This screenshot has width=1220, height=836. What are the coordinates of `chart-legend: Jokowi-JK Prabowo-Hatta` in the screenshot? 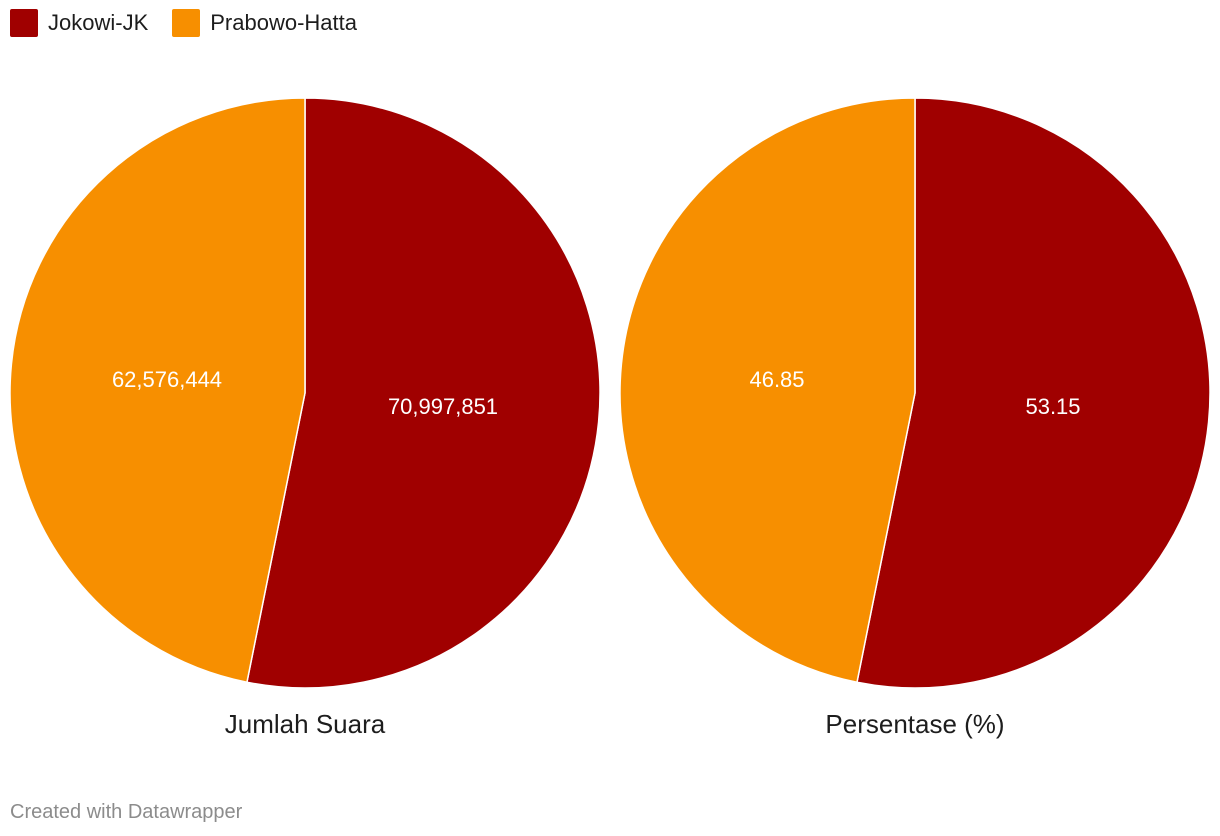 It's located at (183, 23).